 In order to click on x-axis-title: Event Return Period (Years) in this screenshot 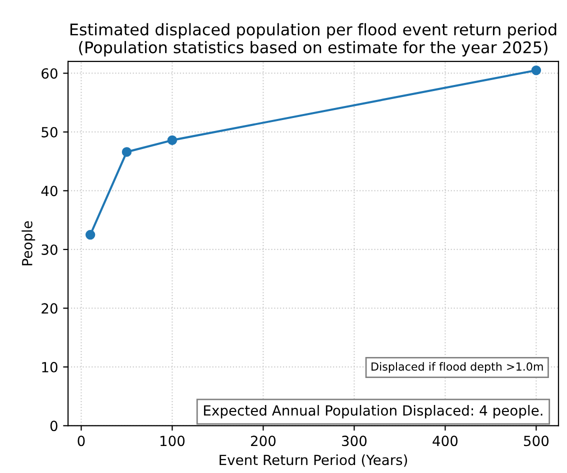, I will do `click(314, 460)`.